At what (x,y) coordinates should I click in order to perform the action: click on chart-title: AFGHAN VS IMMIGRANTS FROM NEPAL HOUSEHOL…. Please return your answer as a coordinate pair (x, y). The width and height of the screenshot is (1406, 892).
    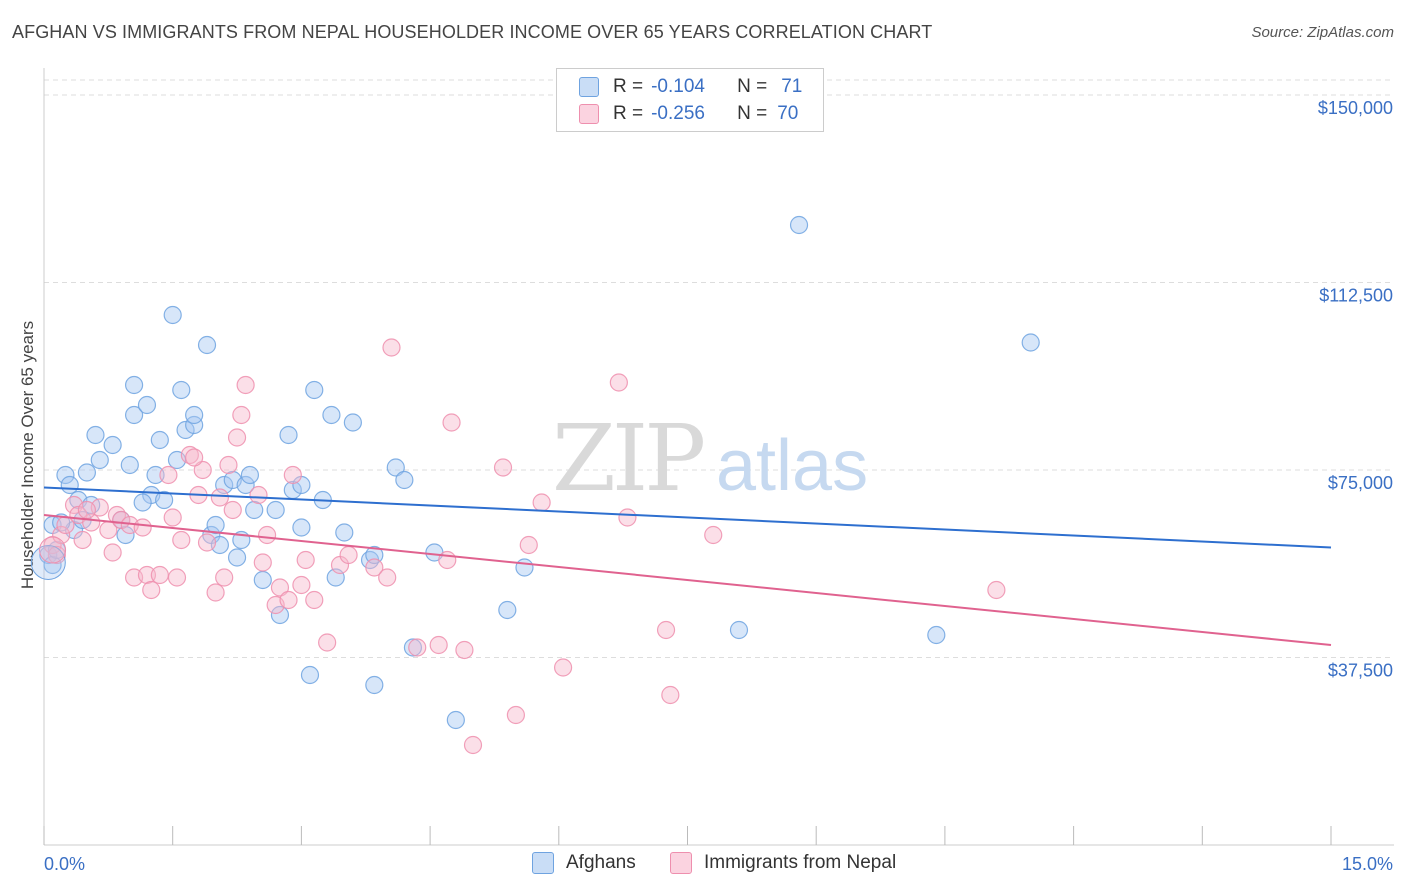
    Looking at the image, I should click on (472, 32).